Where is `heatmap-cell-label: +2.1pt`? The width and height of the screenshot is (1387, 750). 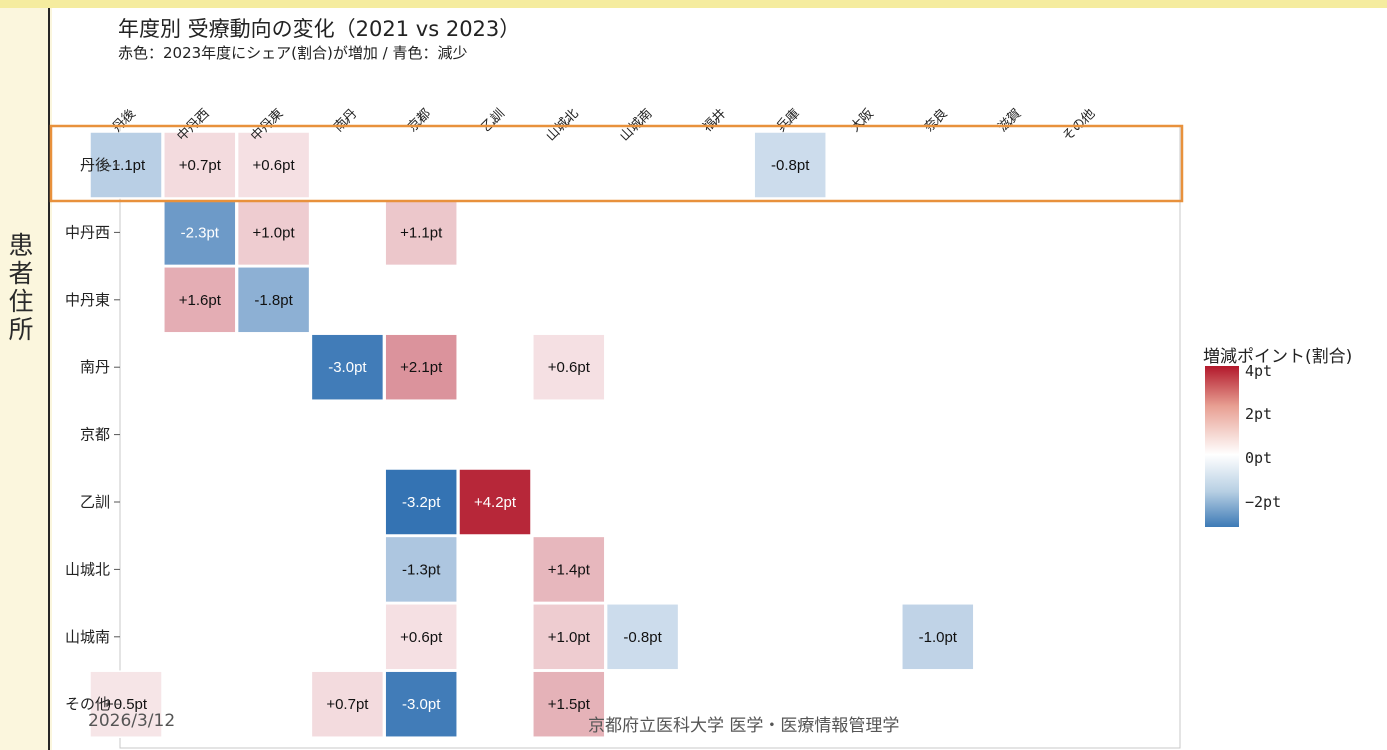 heatmap-cell-label: +2.1pt is located at coordinates (421, 367).